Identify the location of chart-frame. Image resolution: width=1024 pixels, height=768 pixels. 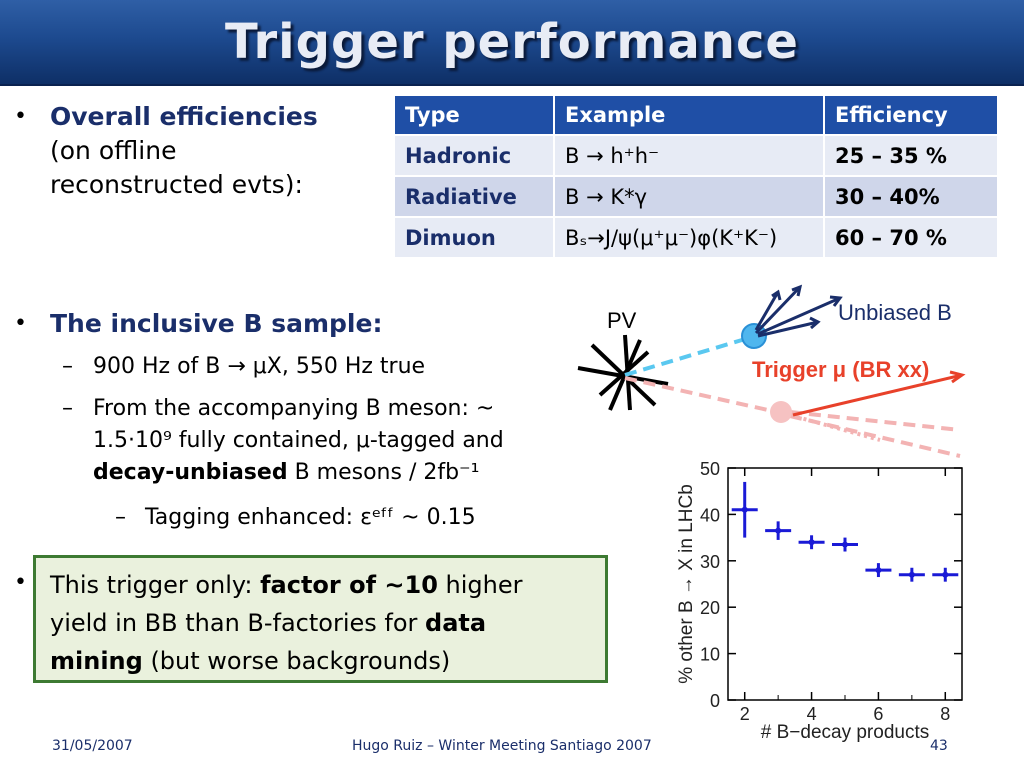
(845, 584).